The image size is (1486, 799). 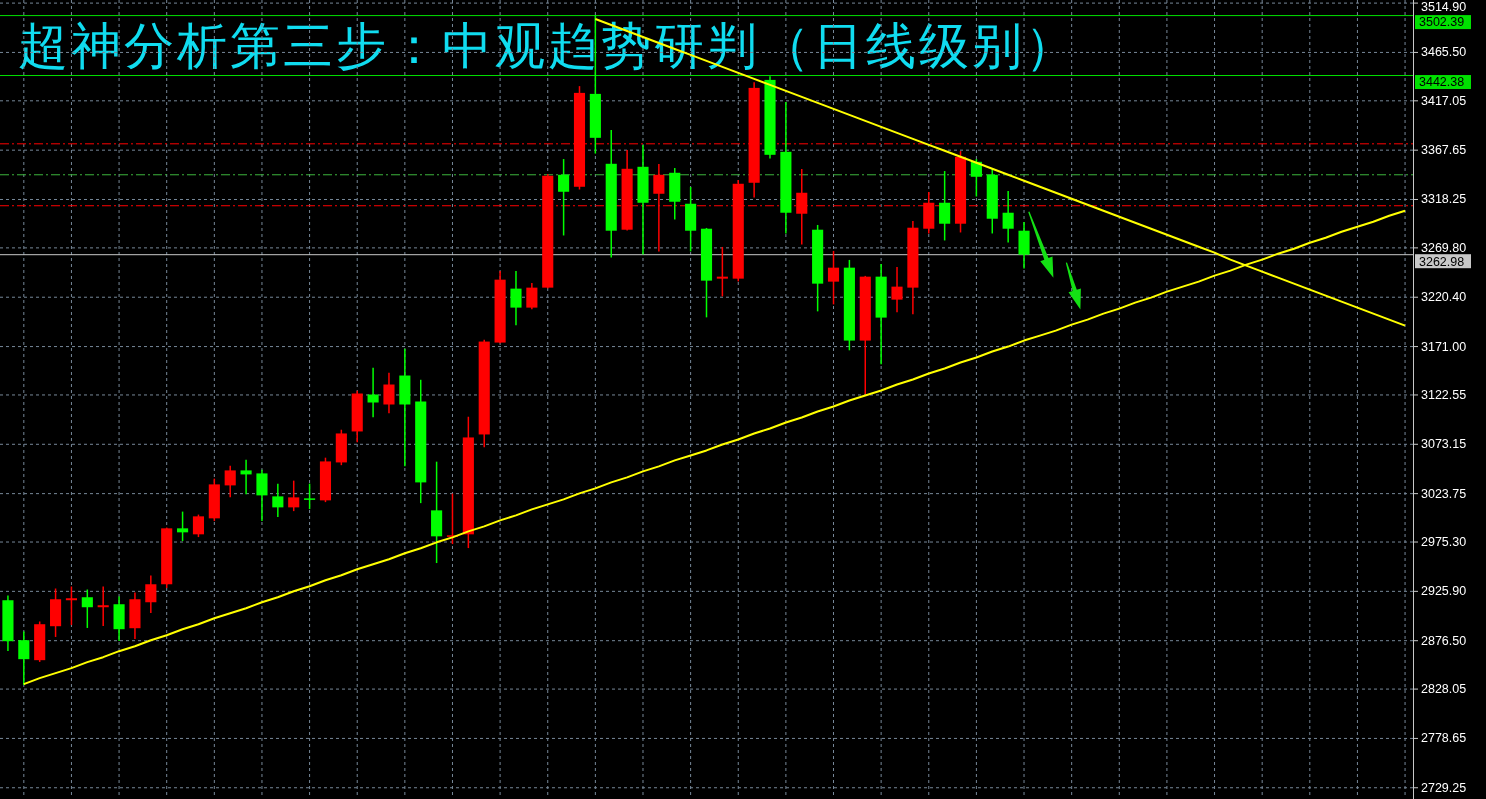 I want to click on y-tick-label: 3465.50, so click(x=1444, y=52).